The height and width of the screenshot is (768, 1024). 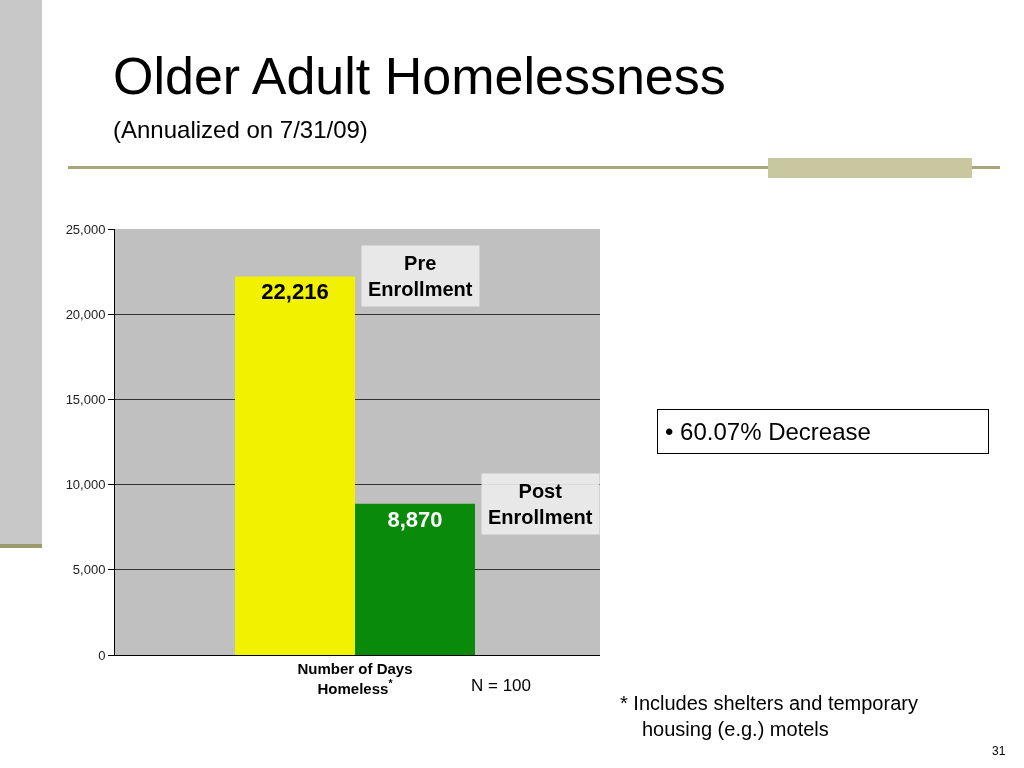 What do you see at coordinates (102, 655) in the screenshot?
I see `y-tick-label: 0` at bounding box center [102, 655].